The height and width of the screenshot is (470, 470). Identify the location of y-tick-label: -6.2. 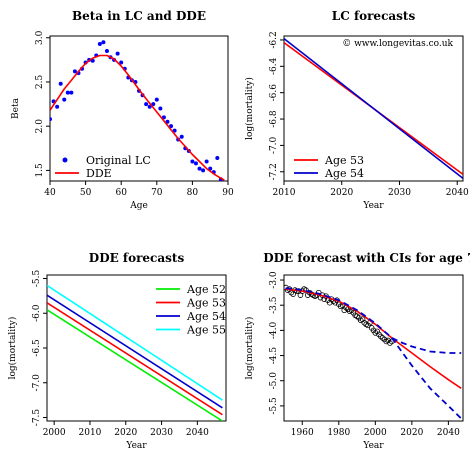
(274, 39).